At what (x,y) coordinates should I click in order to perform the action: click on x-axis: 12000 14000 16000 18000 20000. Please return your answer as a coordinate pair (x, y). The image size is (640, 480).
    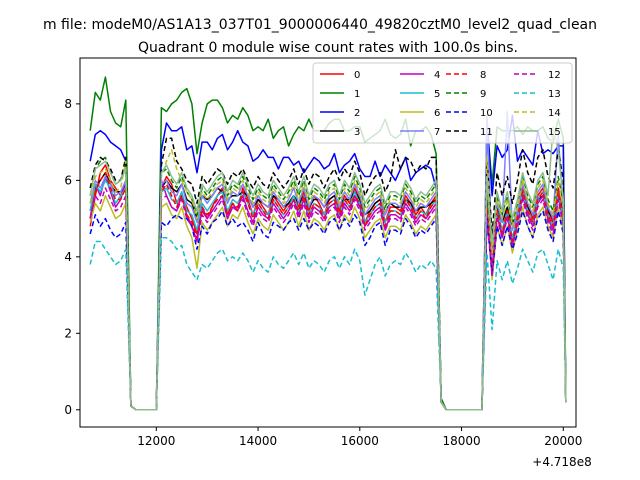
    Looking at the image, I should click on (359, 437).